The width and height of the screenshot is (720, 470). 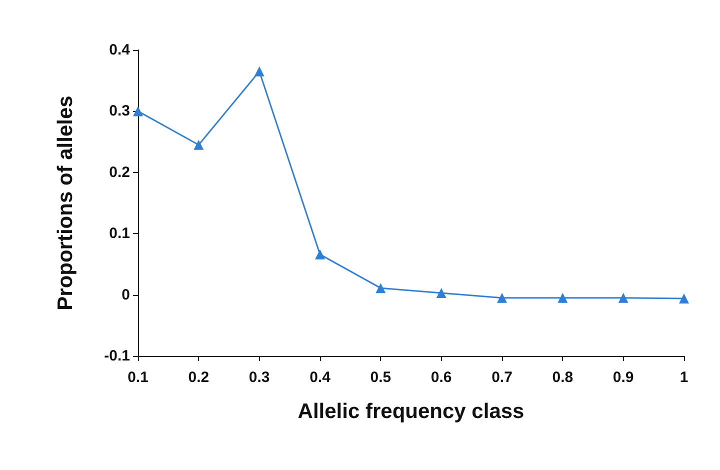 What do you see at coordinates (321, 377) in the screenshot?
I see `x-tick-label: 0.4` at bounding box center [321, 377].